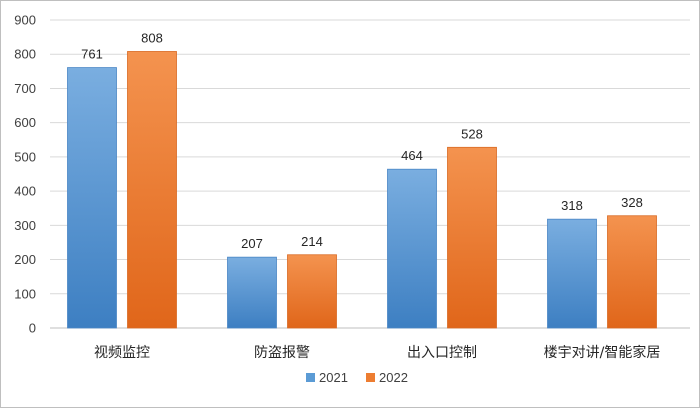  What do you see at coordinates (310, 377) in the screenshot?
I see `legend-swatch-2021` at bounding box center [310, 377].